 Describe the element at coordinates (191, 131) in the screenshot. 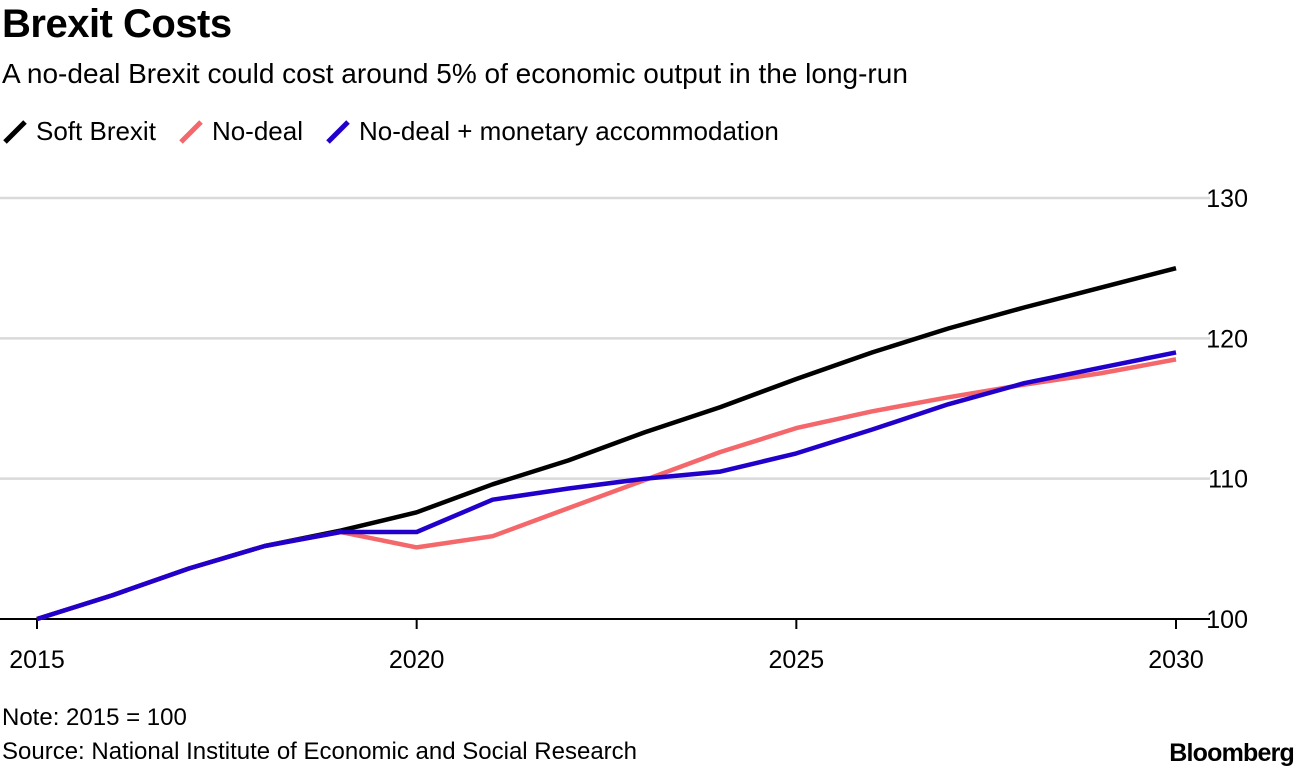

I see `legend-swatch-no-deal` at that location.